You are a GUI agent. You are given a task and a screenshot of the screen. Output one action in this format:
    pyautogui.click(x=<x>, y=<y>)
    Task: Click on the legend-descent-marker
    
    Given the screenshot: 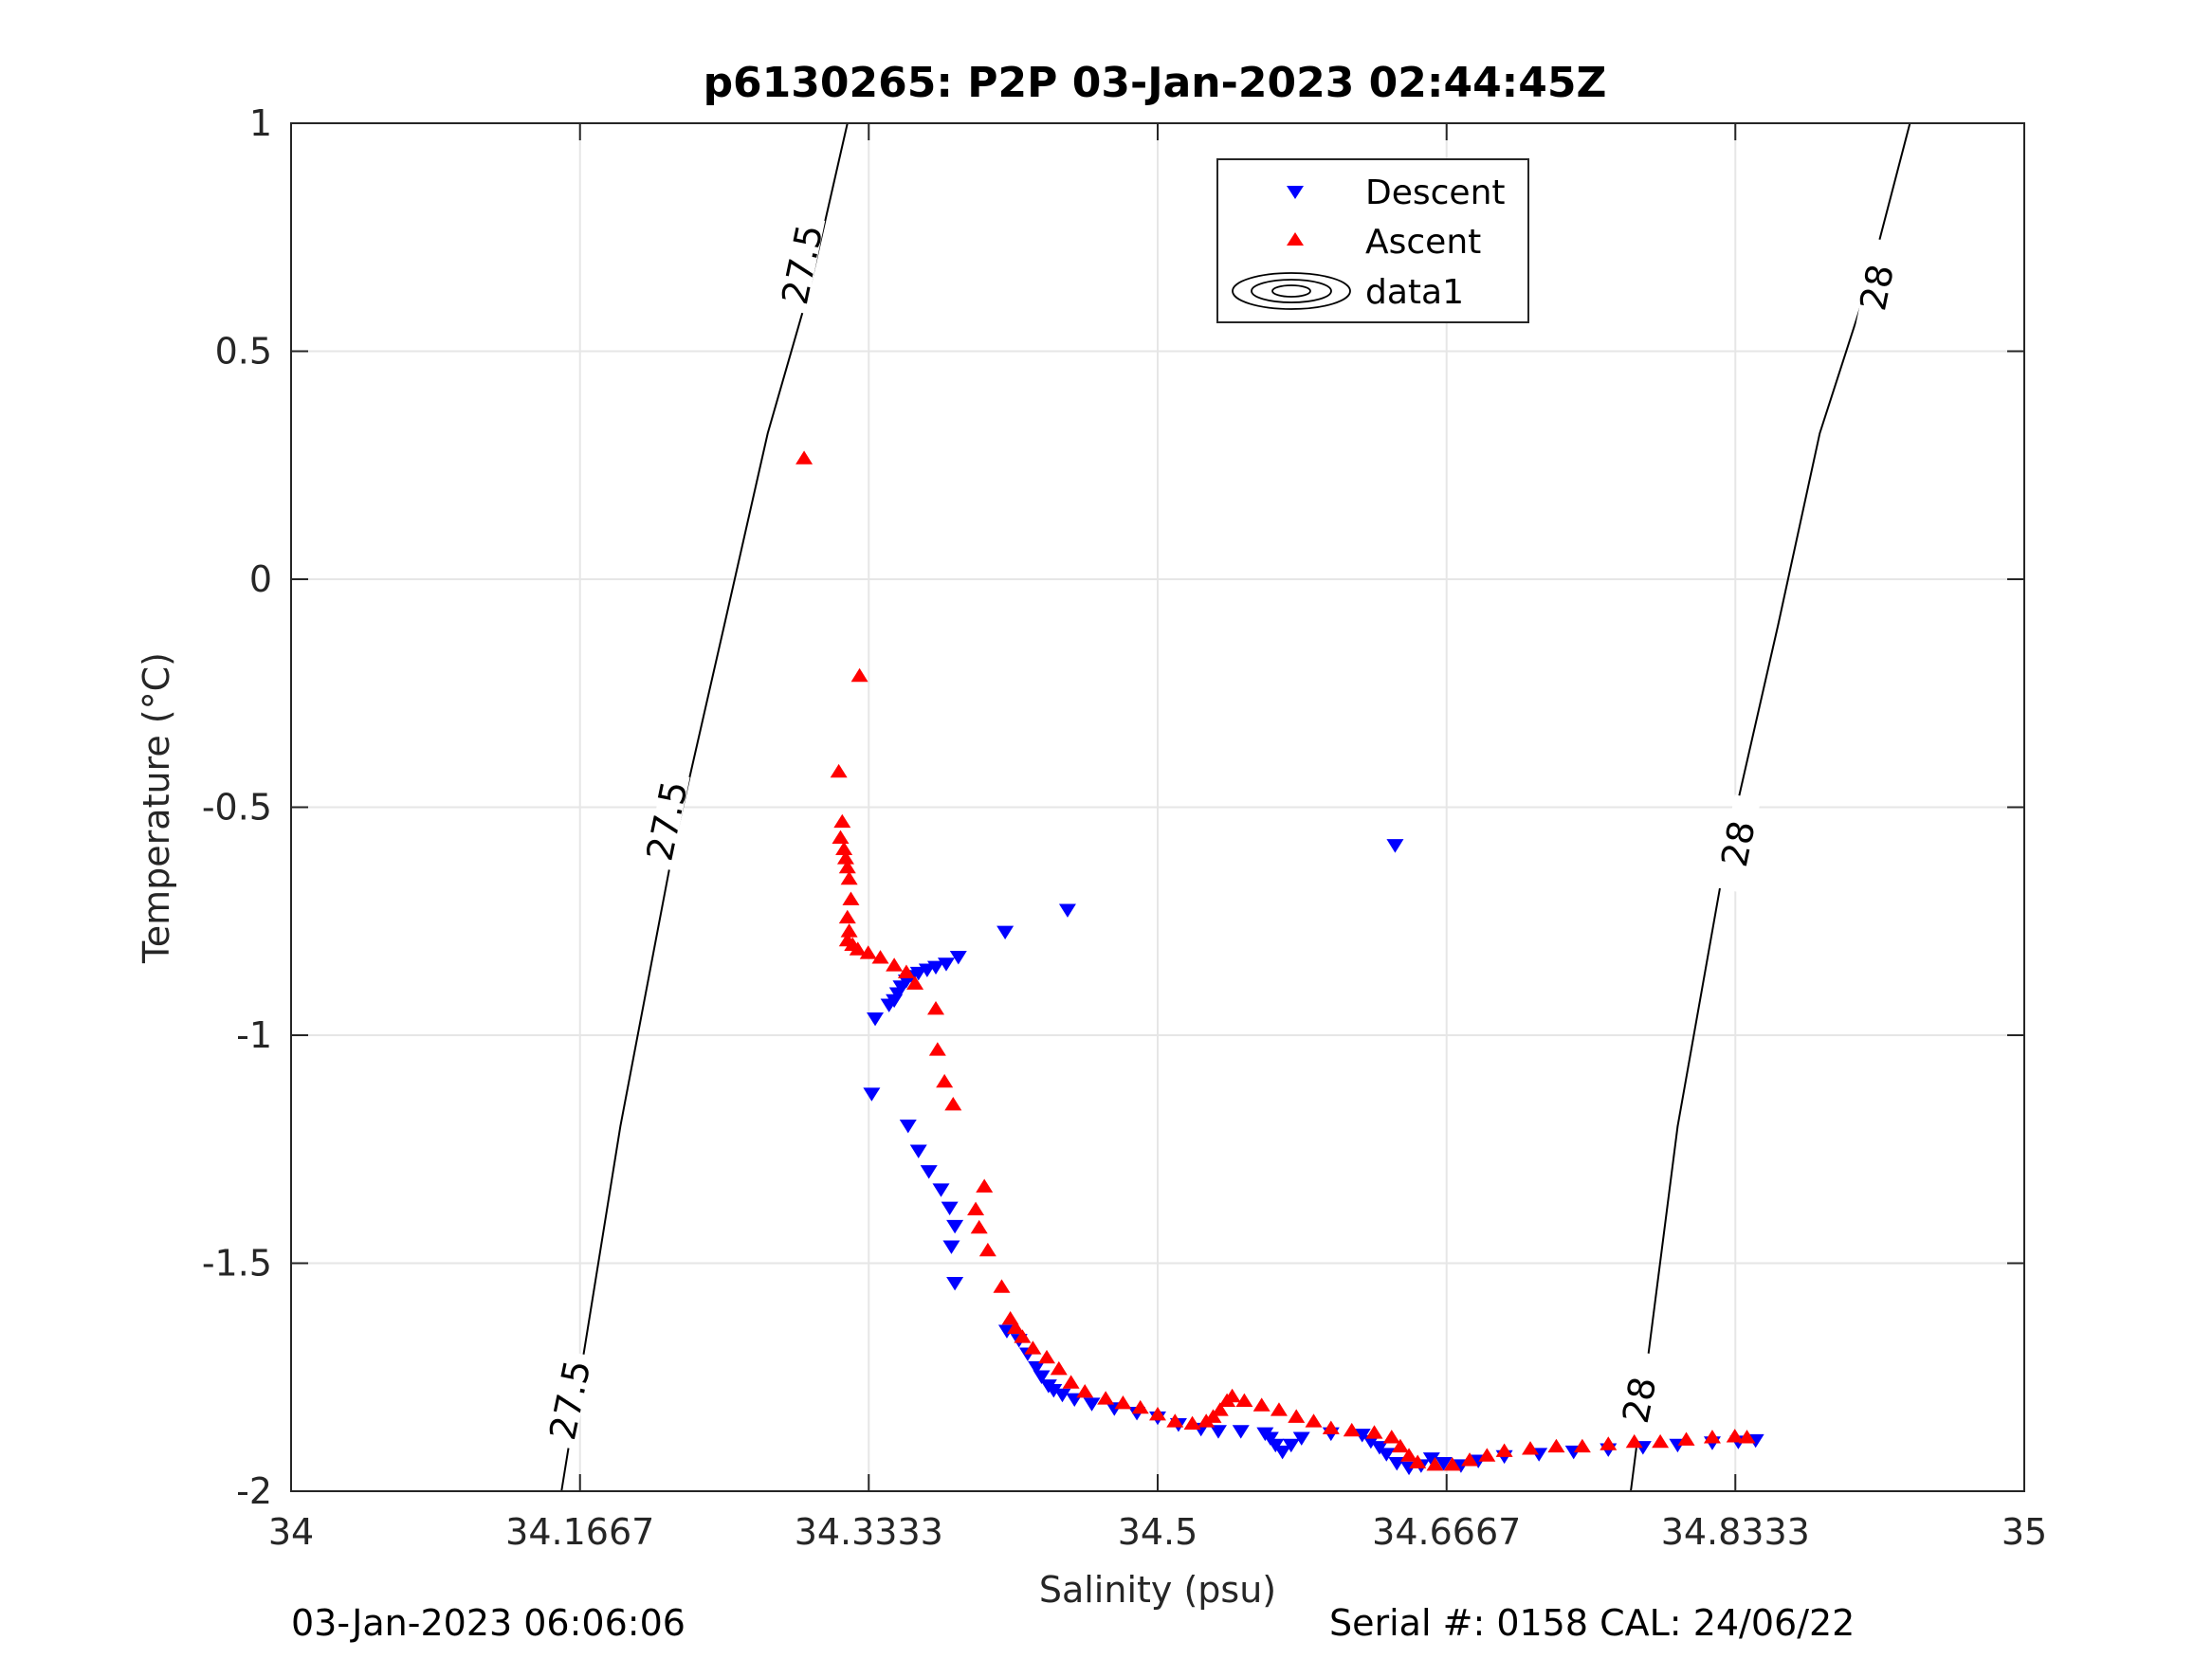 What is the action you would take?
    pyautogui.click(x=1295, y=192)
    